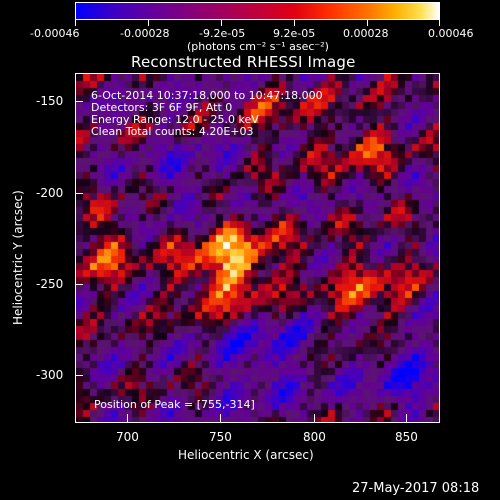 This screenshot has width=500, height=500. I want to click on y-axis-tick-label: -200, so click(50, 193).